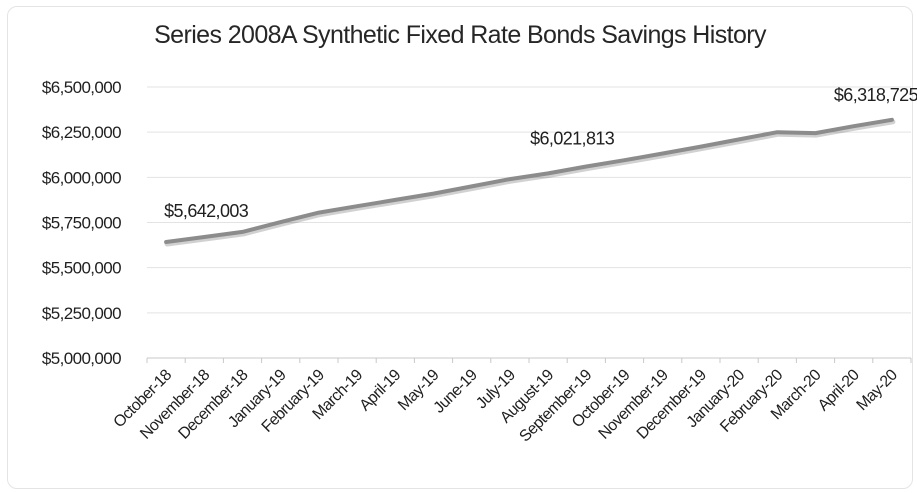  Describe the element at coordinates (878, 390) in the screenshot. I see `x-tick-label: May-20` at that location.